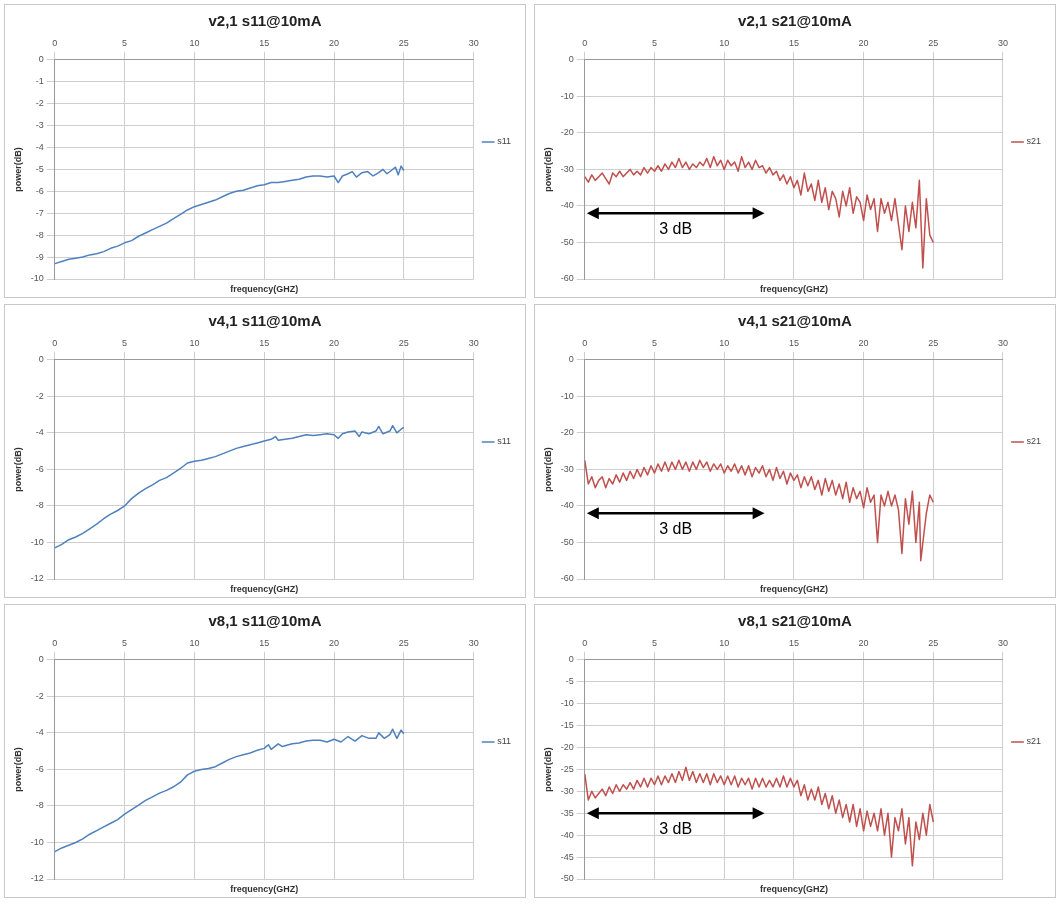 This screenshot has width=1060, height=912. I want to click on y-tick-label: -1, so click(39, 81).